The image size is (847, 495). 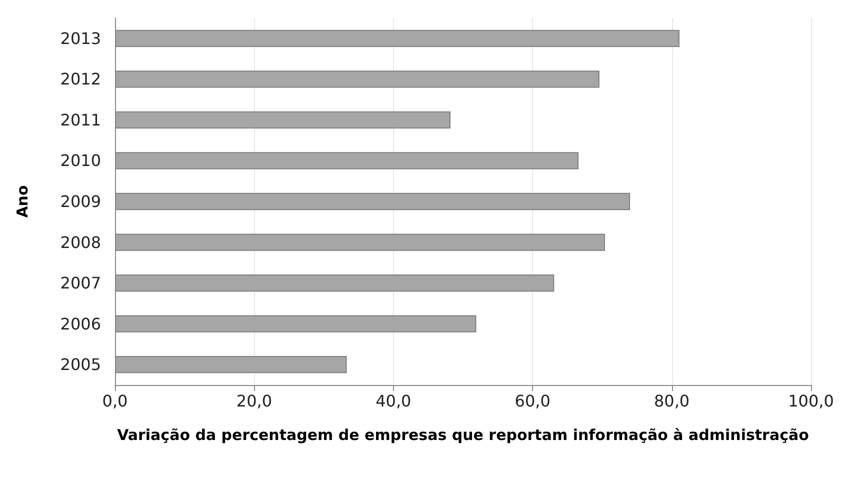 What do you see at coordinates (23, 201) in the screenshot?
I see `y-axis-title: Ano` at bounding box center [23, 201].